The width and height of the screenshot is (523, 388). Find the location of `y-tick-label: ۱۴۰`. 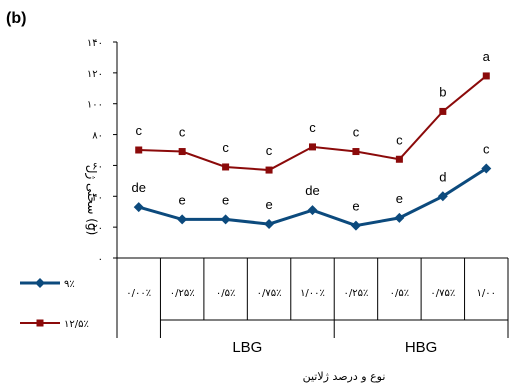

y-tick-label: ۱۴۰ is located at coordinates (95, 43).